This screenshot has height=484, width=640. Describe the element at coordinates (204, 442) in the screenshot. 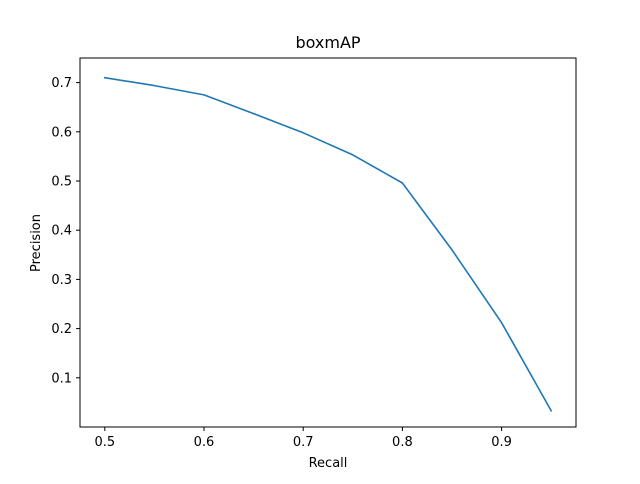

I see `x-tick-label: 0.6` at that location.